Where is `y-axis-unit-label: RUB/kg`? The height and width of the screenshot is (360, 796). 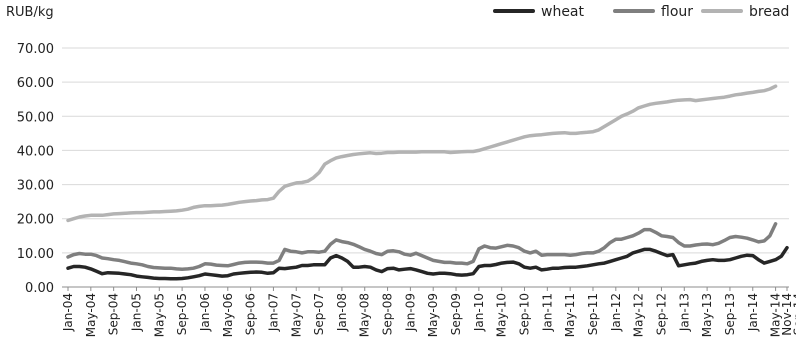 y-axis-unit-label: RUB/kg is located at coordinates (30, 12).